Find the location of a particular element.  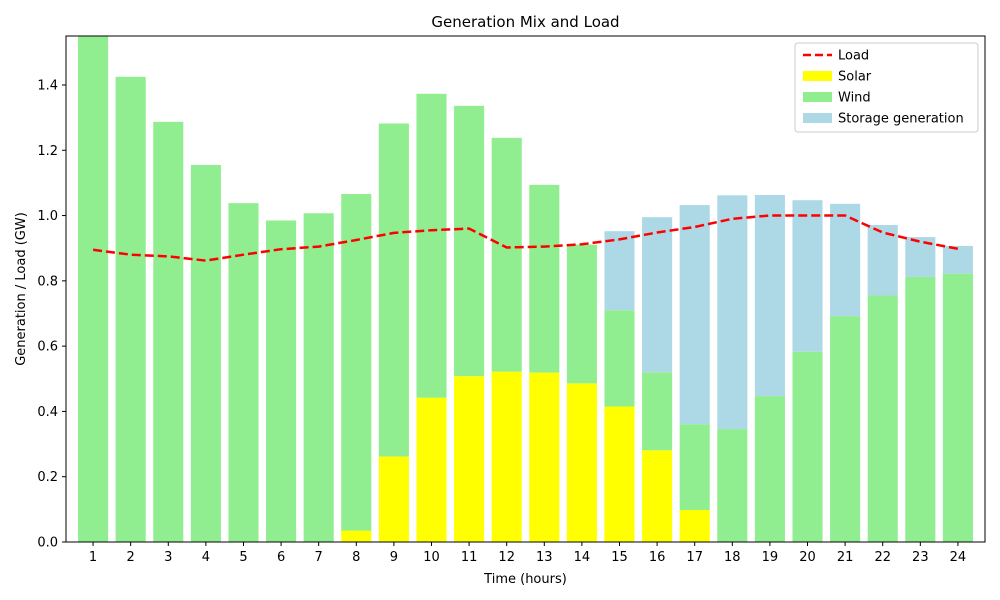

x-tick-label: 5 is located at coordinates (243, 557).